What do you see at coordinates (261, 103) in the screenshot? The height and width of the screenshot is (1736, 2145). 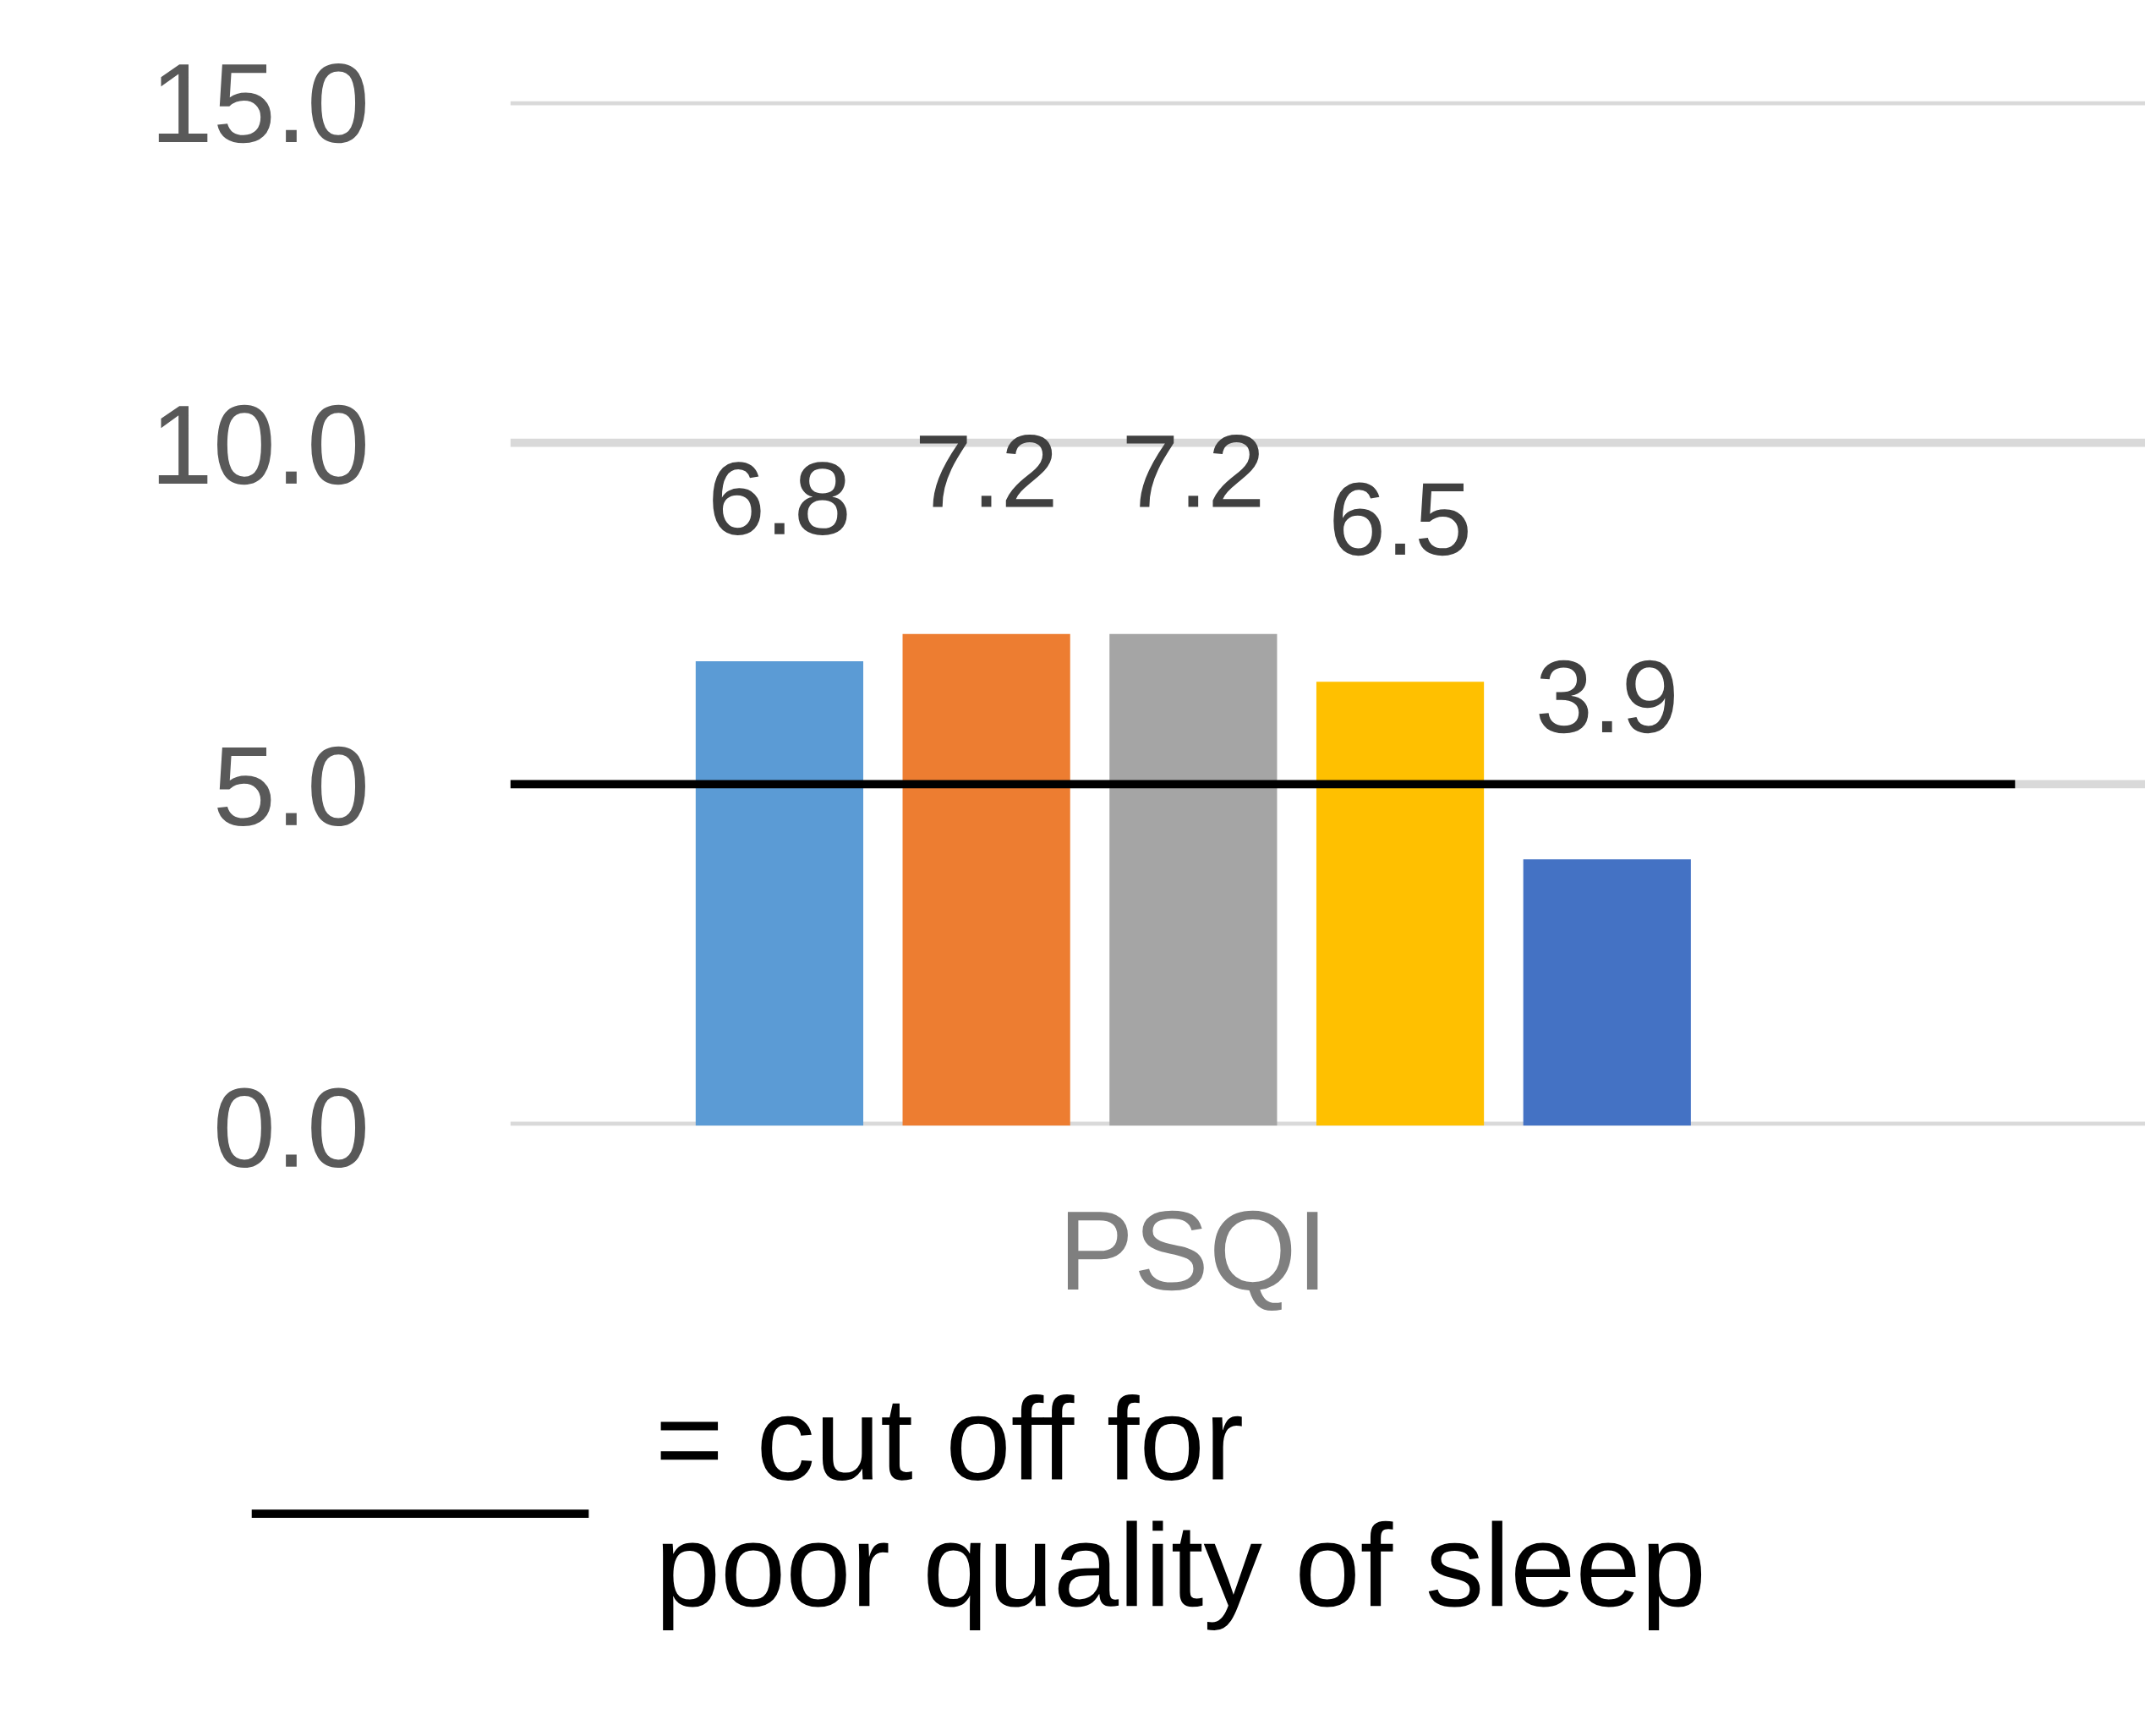 I see `y-tick-label: 15.0` at bounding box center [261, 103].